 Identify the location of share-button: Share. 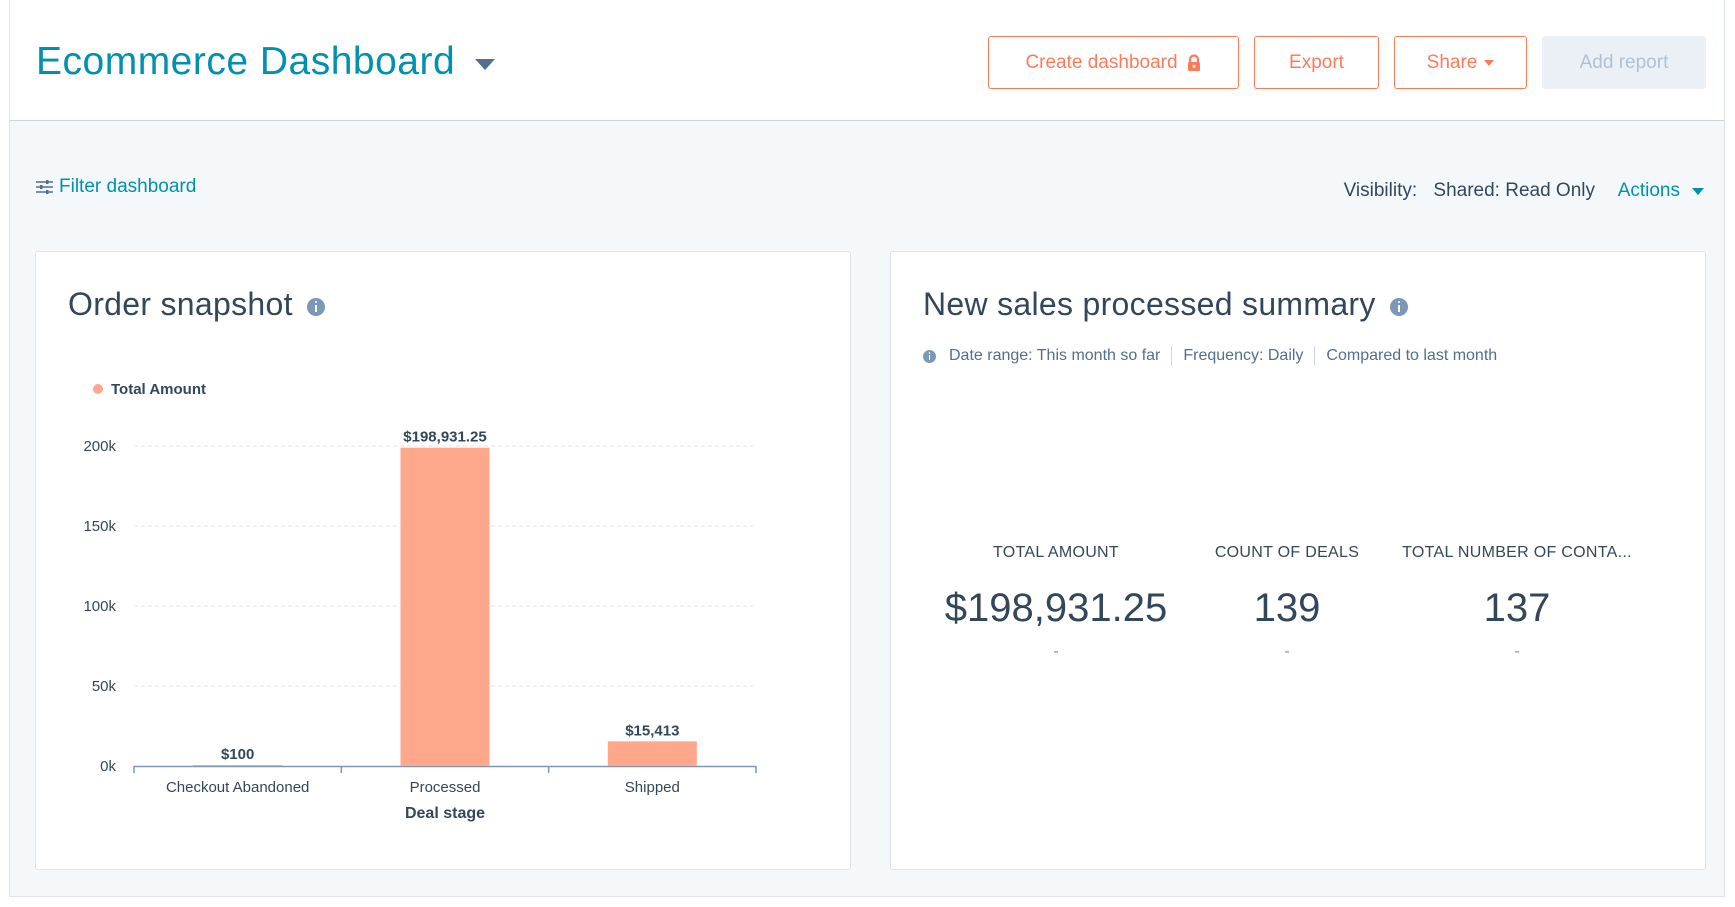
(1460, 62).